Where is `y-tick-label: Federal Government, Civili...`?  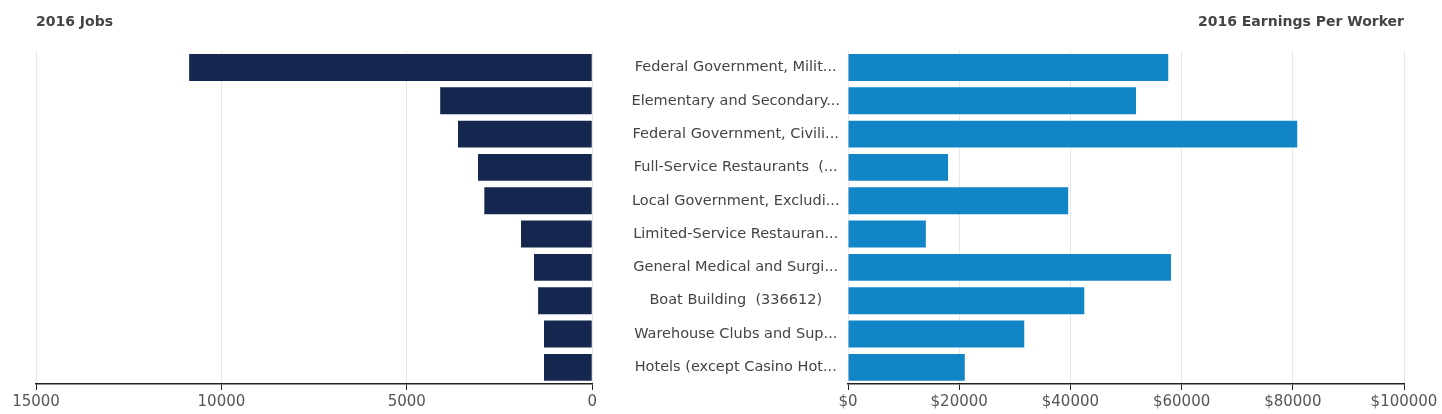 y-tick-label: Federal Government, Civili... is located at coordinates (735, 132).